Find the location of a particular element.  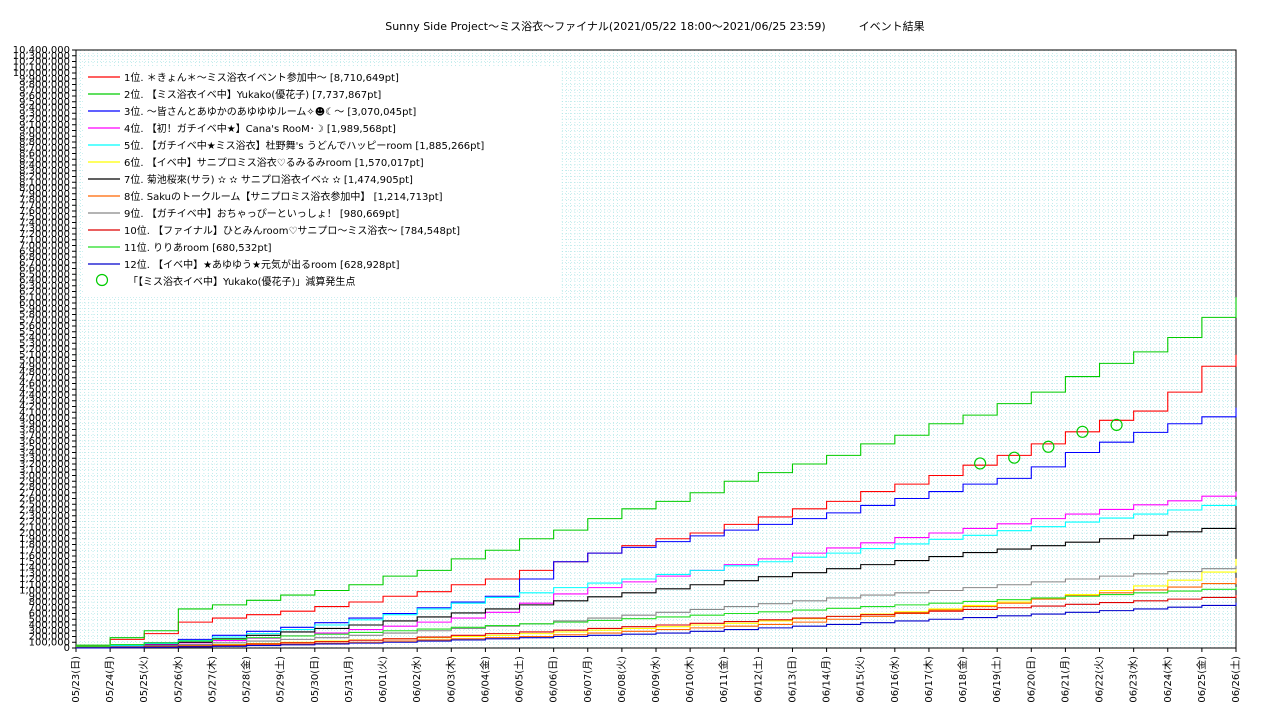

y-tick-label: 3,100,000 is located at coordinates (44, 470).